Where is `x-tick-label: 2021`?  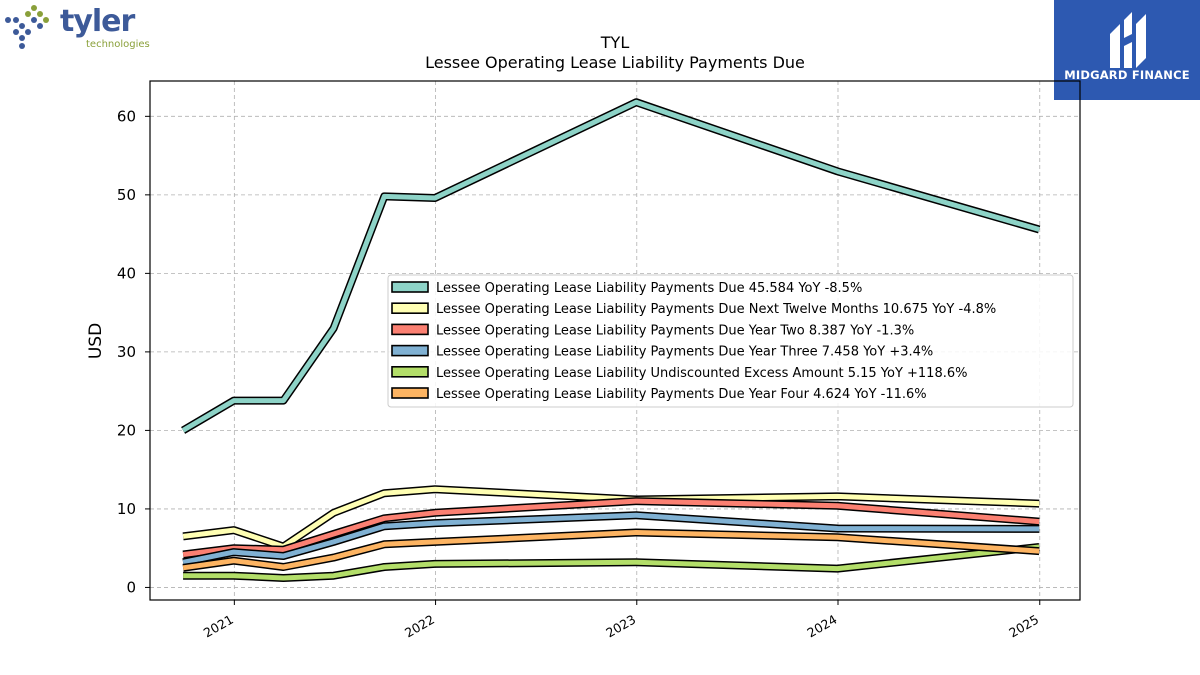
x-tick-label: 2021 is located at coordinates (218, 626).